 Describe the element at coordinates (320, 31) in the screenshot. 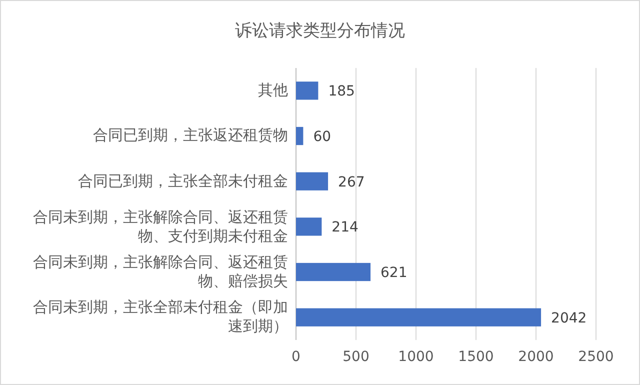

I see `chart-title: 诉讼请求类型分布情况` at that location.